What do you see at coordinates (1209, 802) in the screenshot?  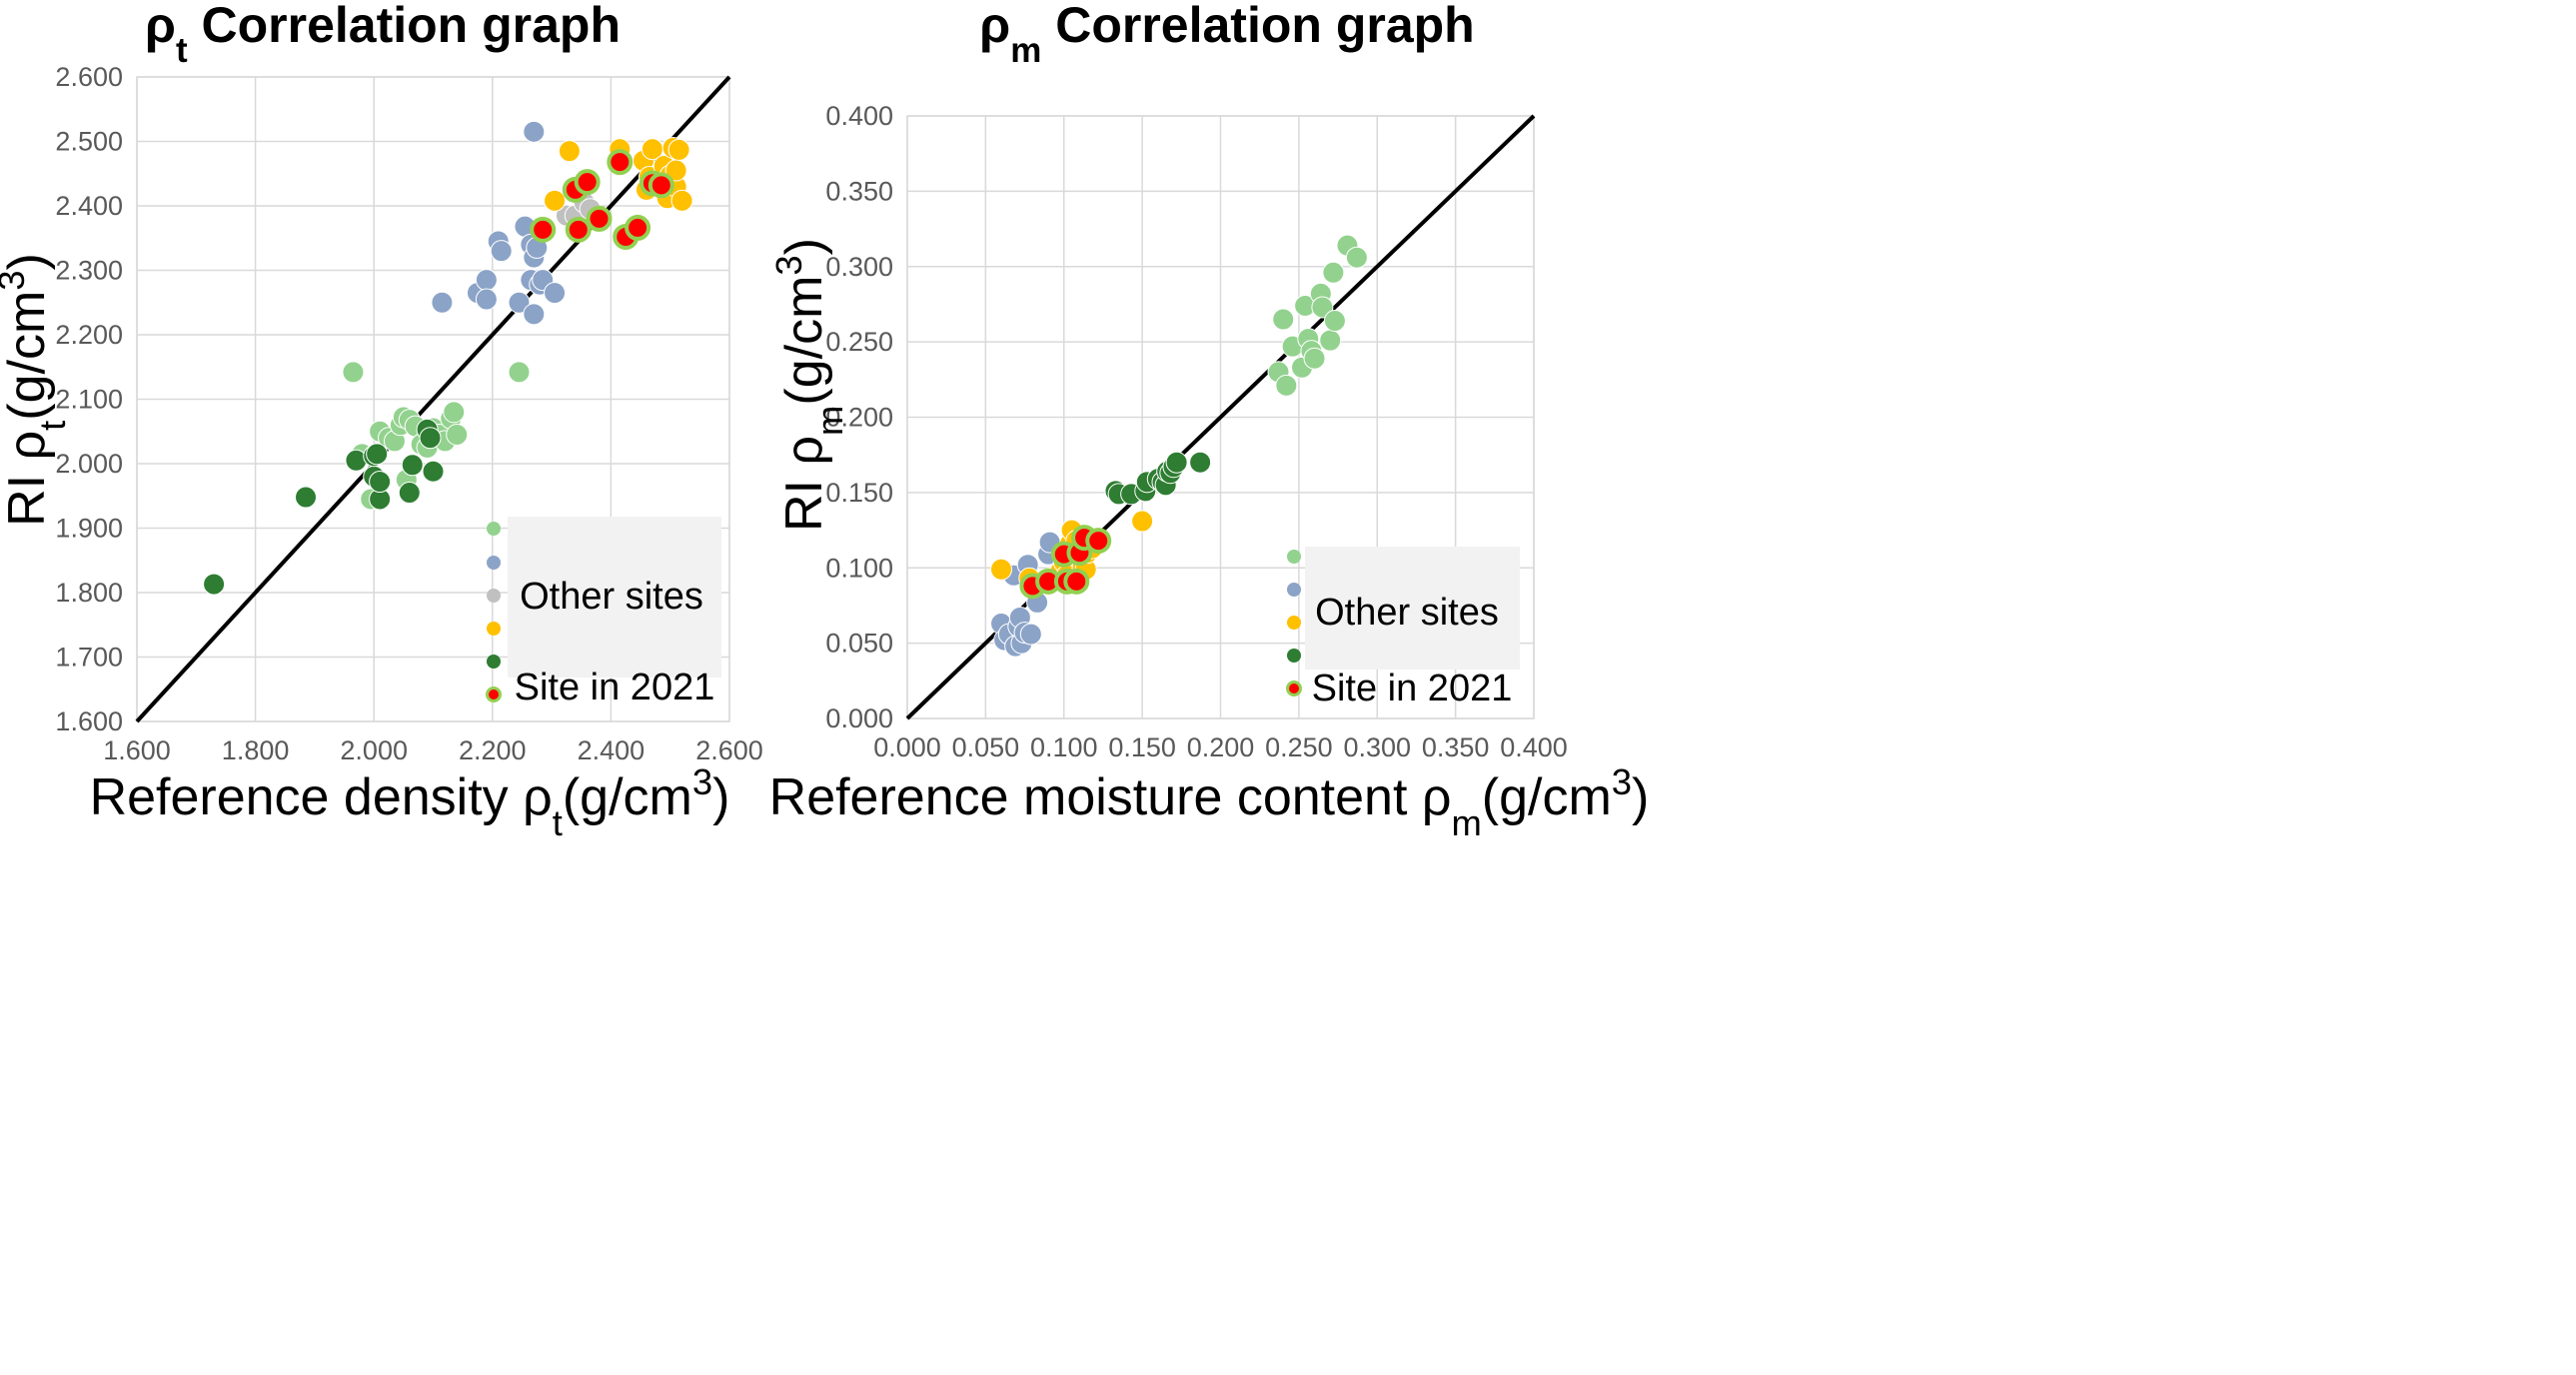 I see `x-axis-label: Reference moisture content ρm(g/cm3)` at bounding box center [1209, 802].